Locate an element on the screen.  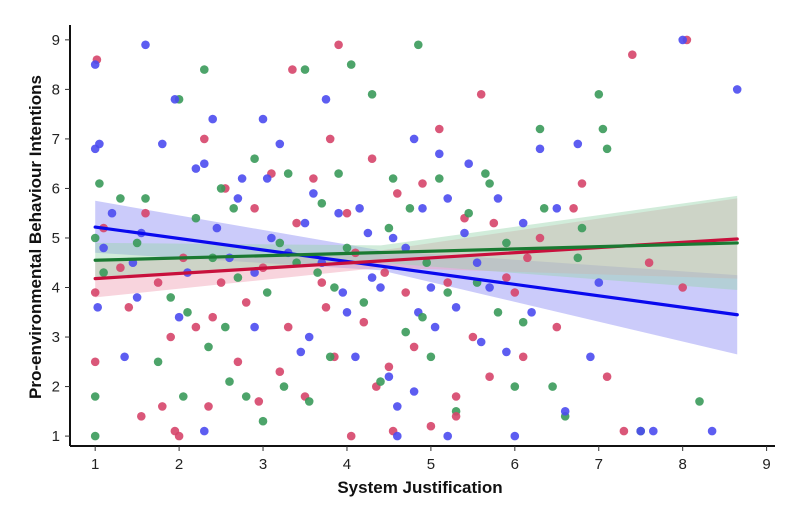
regression-lines is located at coordinates (416, 271).